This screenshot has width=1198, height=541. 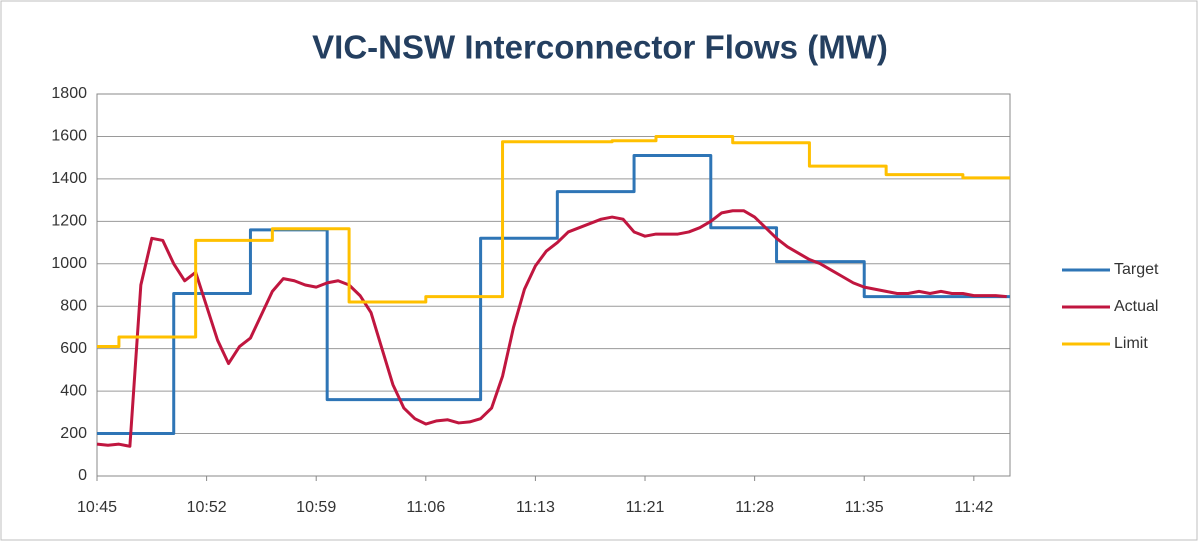 I want to click on x-tick-label: 11:42, so click(x=973, y=507).